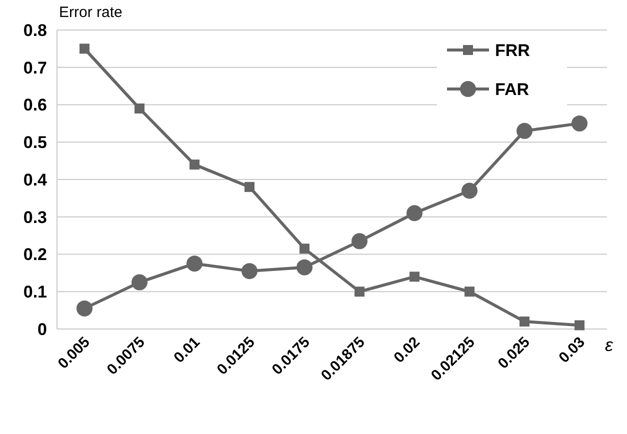 This screenshot has width=627, height=434. Describe the element at coordinates (35, 68) in the screenshot. I see `y-tick-label: 0.7` at that location.